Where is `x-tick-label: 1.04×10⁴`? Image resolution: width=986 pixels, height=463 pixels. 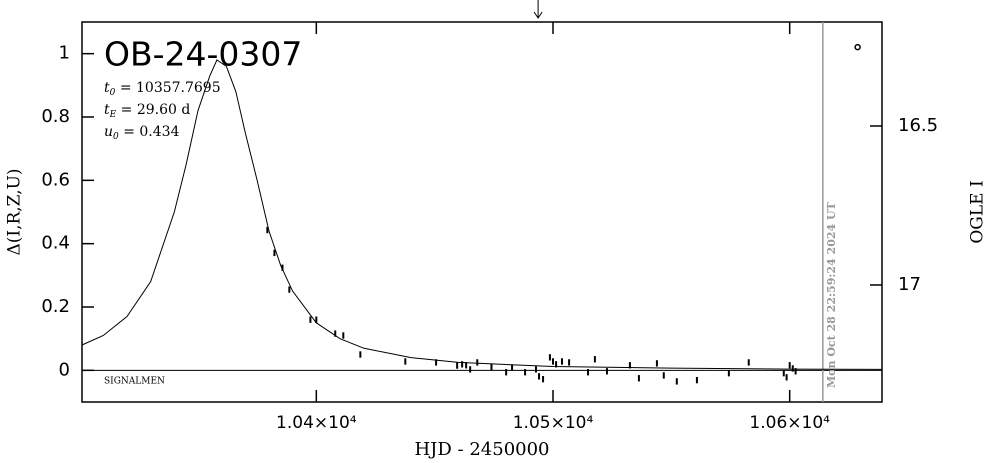 x-tick-label: 1.04×10⁴ is located at coordinates (316, 423).